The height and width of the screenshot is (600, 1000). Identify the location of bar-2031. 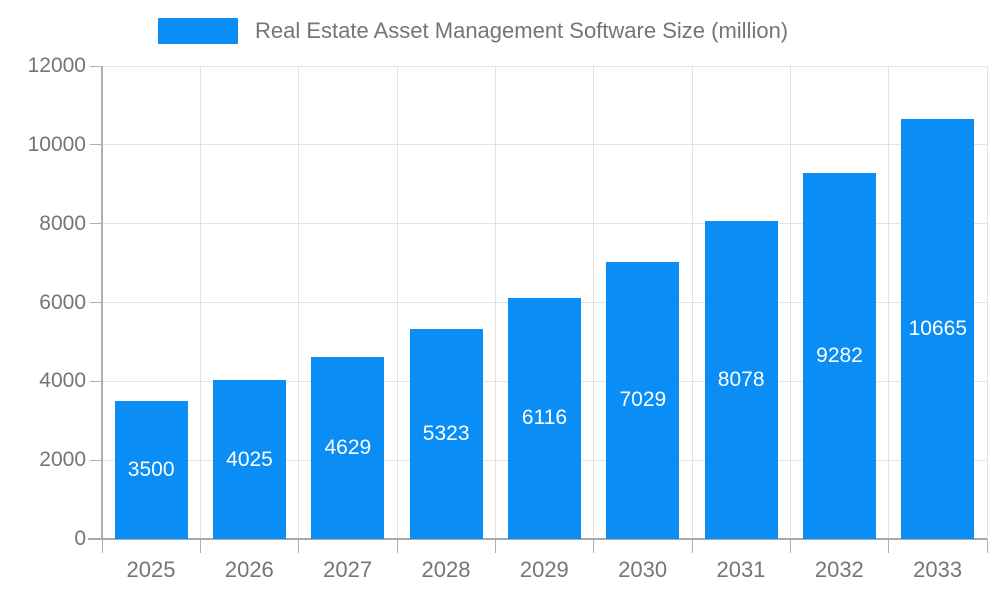
(741, 379).